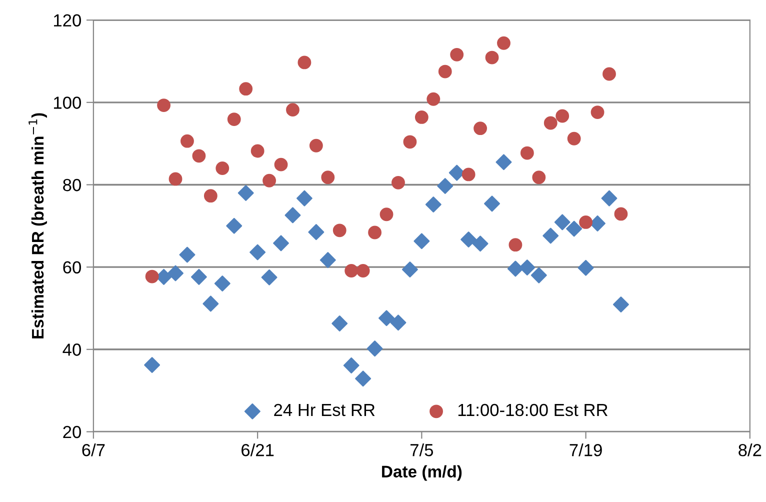 The height and width of the screenshot is (502, 766). I want to click on y-tick-label: 60, so click(72, 267).